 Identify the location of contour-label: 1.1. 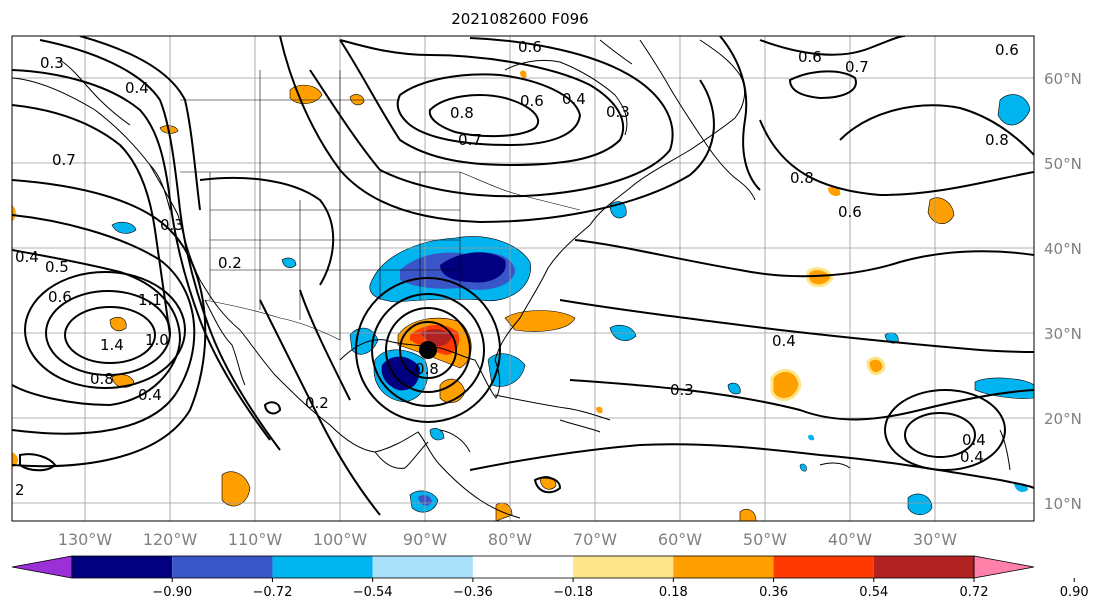
(150, 300).